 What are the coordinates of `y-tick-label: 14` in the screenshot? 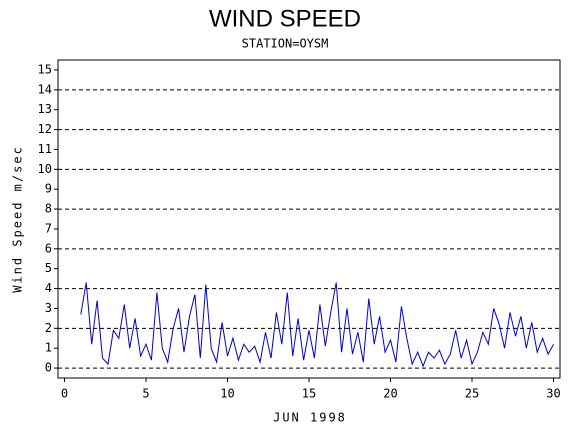 It's located at (45, 89).